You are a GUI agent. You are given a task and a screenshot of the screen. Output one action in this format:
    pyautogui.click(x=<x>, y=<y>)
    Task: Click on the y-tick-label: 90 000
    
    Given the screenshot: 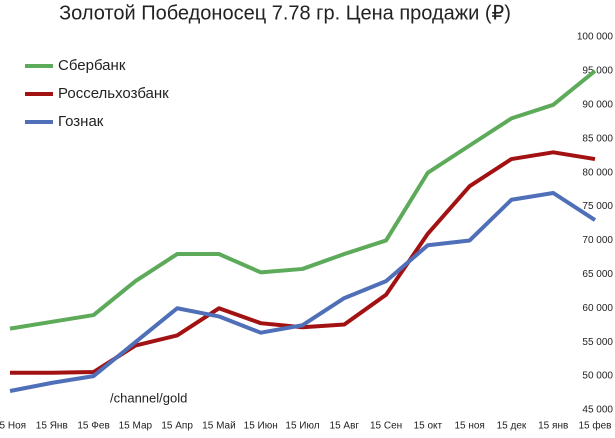 What is the action you would take?
    pyautogui.click(x=597, y=104)
    